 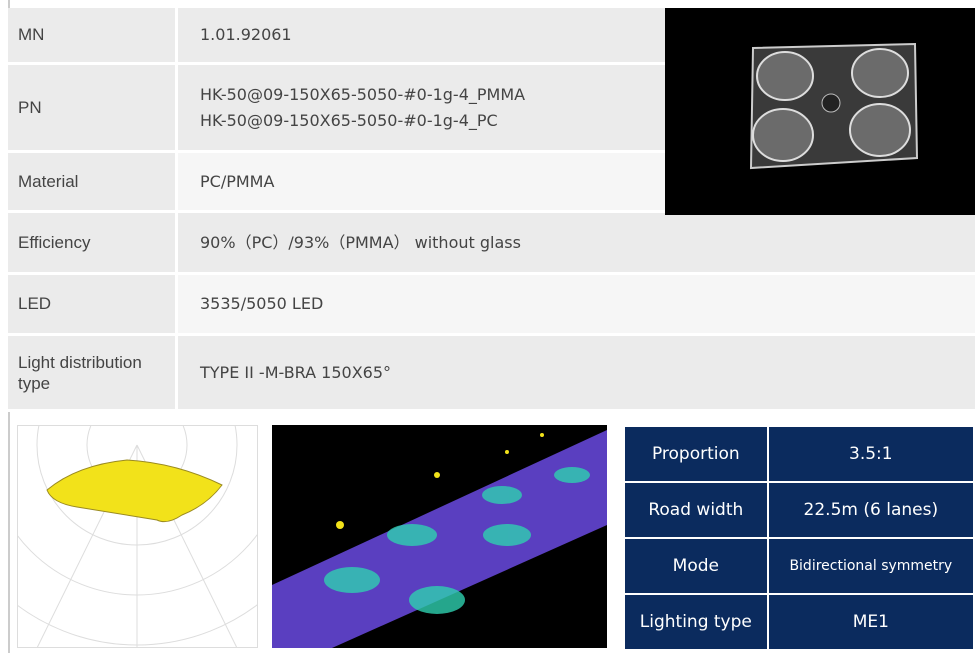 What do you see at coordinates (360, 242) in the screenshot?
I see `value-line: 90%（PC）/93%（PMMA） without glass` at bounding box center [360, 242].